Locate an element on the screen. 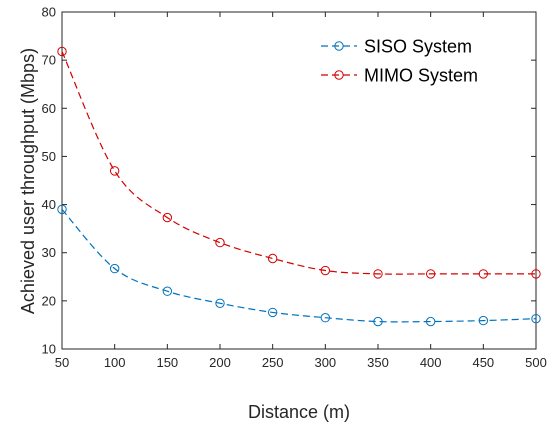  legend-item: SISO System is located at coordinates (396, 47).